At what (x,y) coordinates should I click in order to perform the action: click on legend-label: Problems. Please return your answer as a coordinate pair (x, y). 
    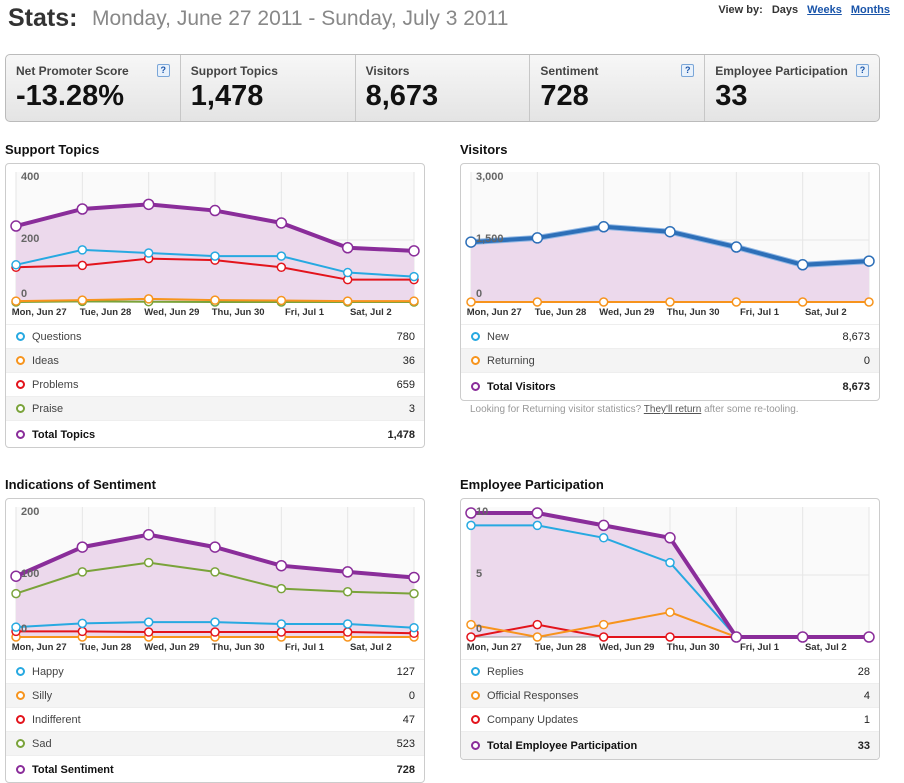
    Looking at the image, I should click on (55, 384).